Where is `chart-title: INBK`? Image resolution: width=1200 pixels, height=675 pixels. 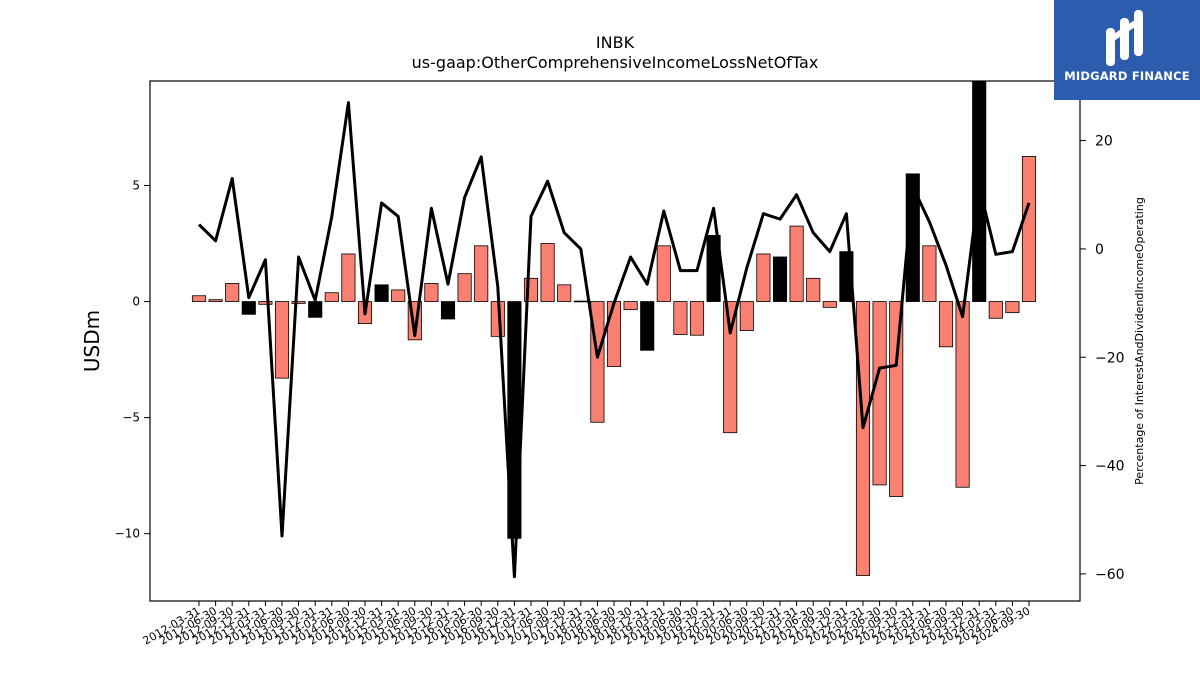 chart-title: INBK is located at coordinates (615, 42).